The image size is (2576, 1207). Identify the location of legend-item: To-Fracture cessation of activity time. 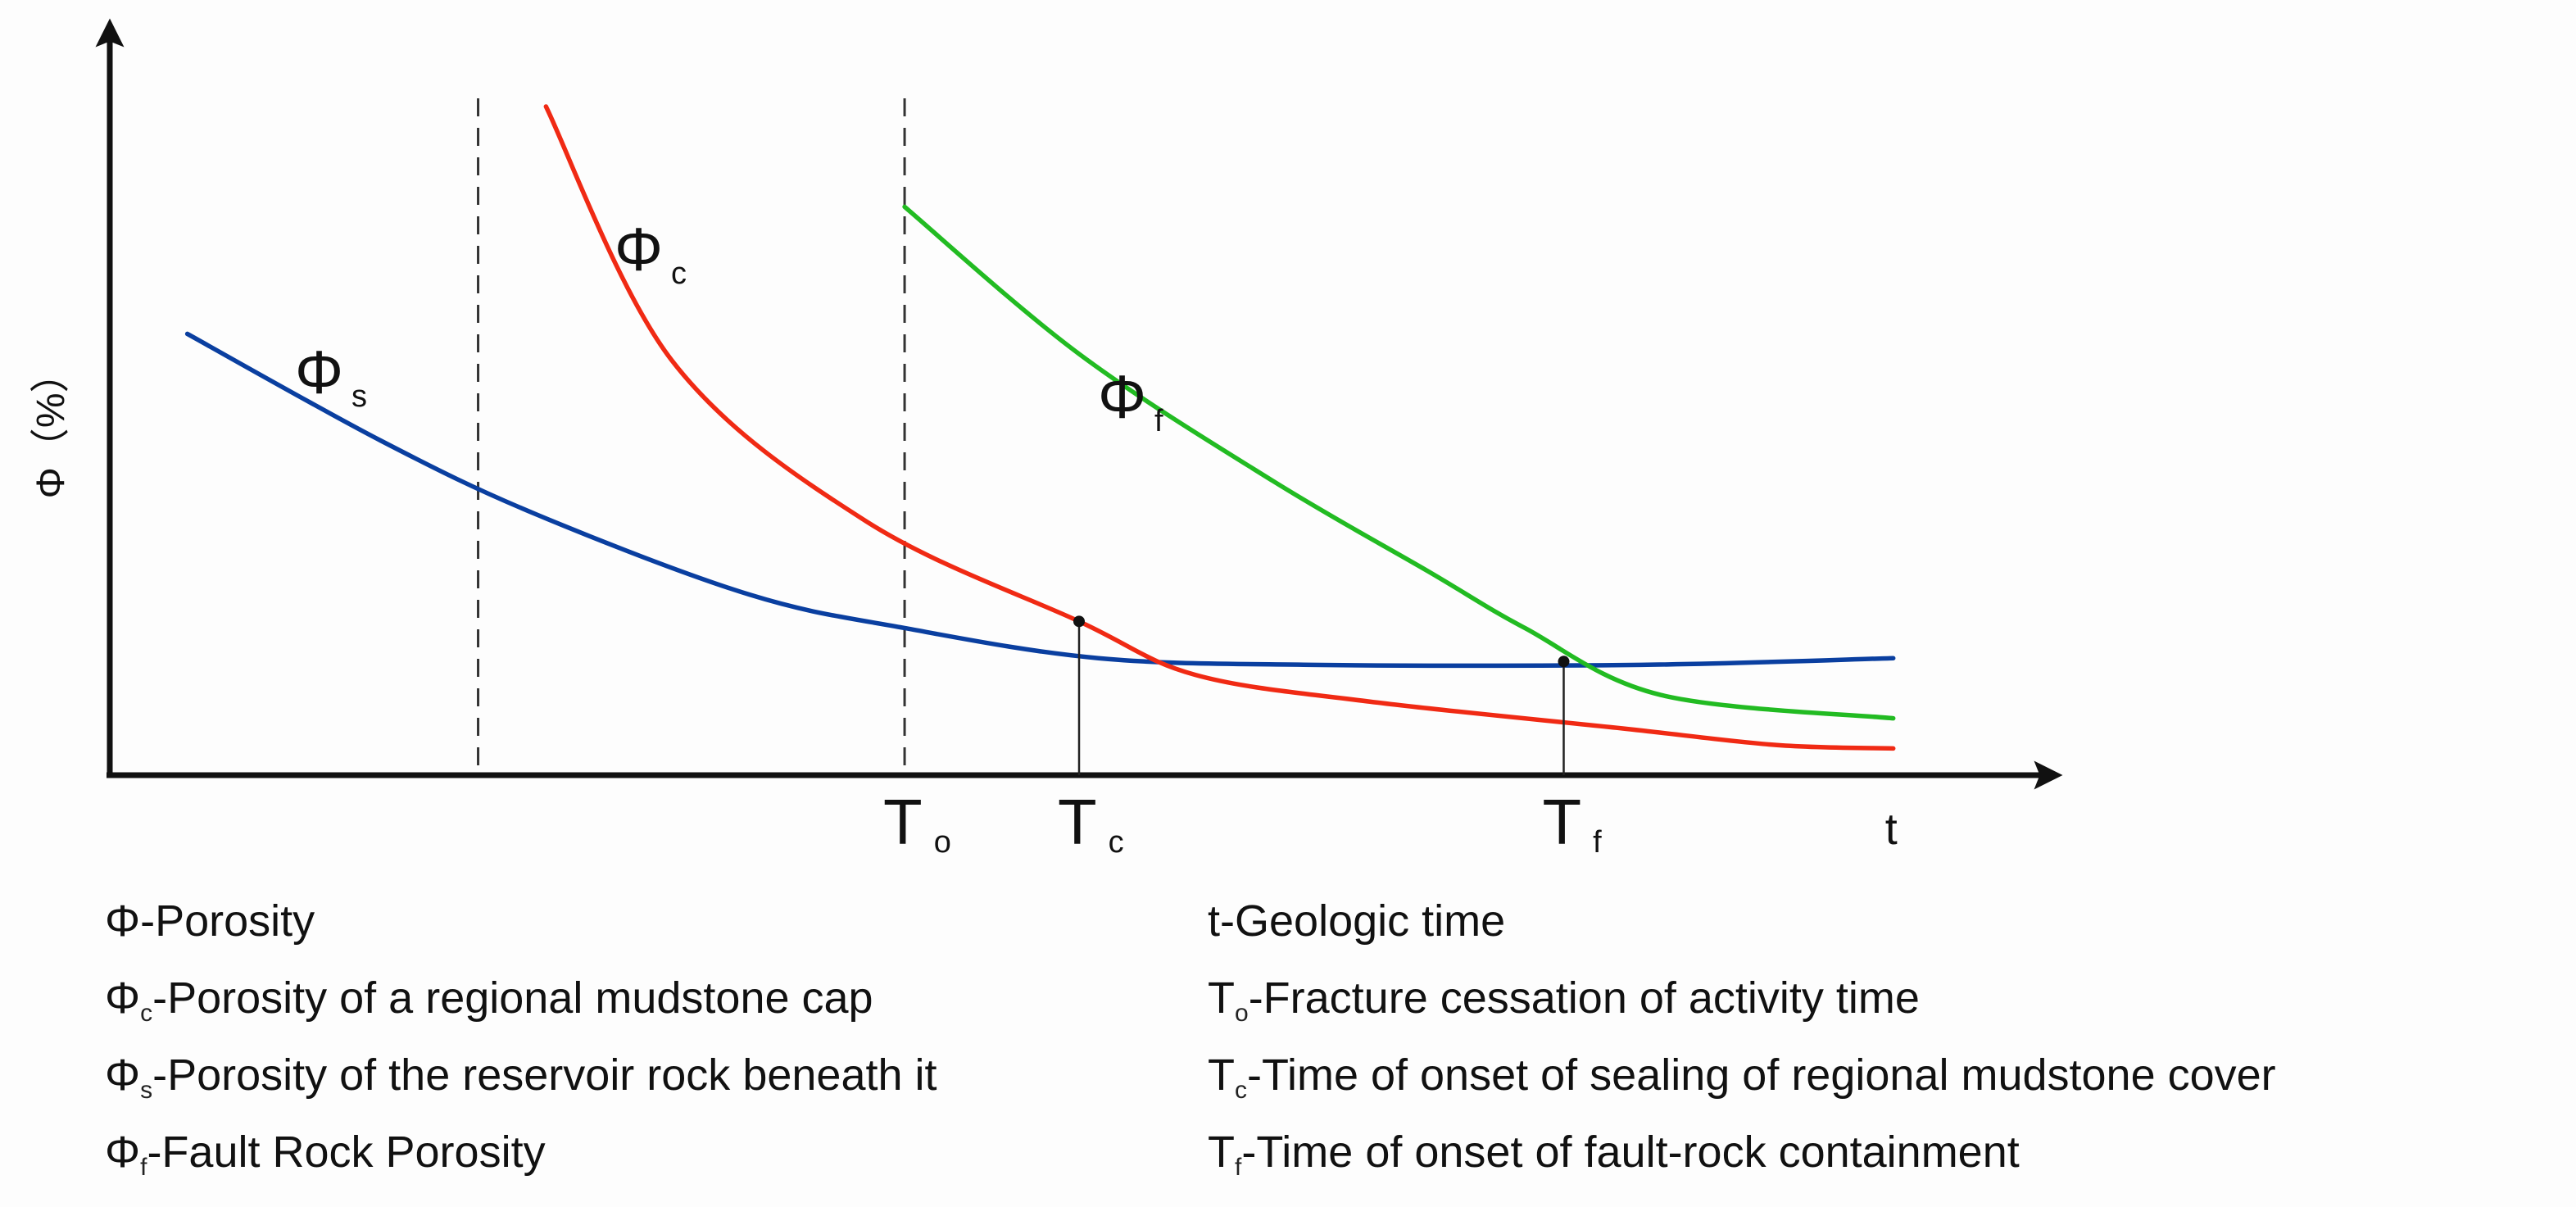
(1564, 1001).